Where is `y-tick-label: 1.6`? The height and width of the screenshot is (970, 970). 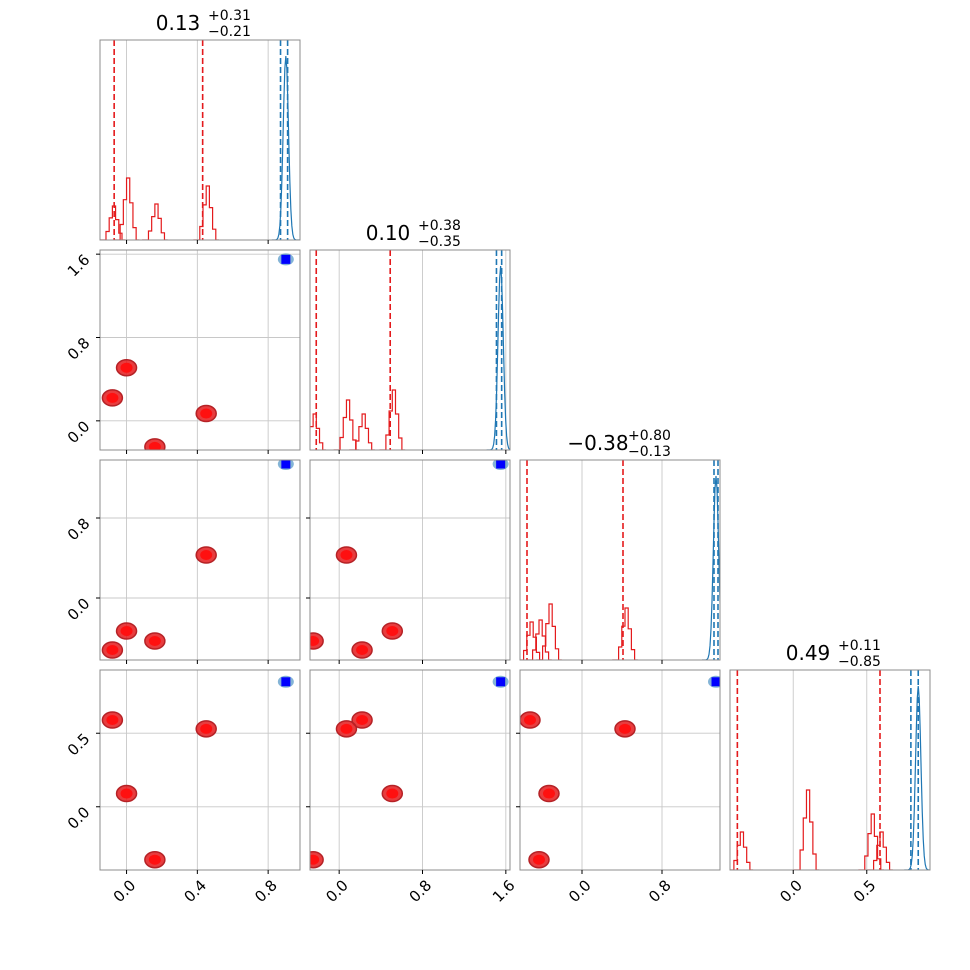
y-tick-label: 1.6 is located at coordinates (79, 266).